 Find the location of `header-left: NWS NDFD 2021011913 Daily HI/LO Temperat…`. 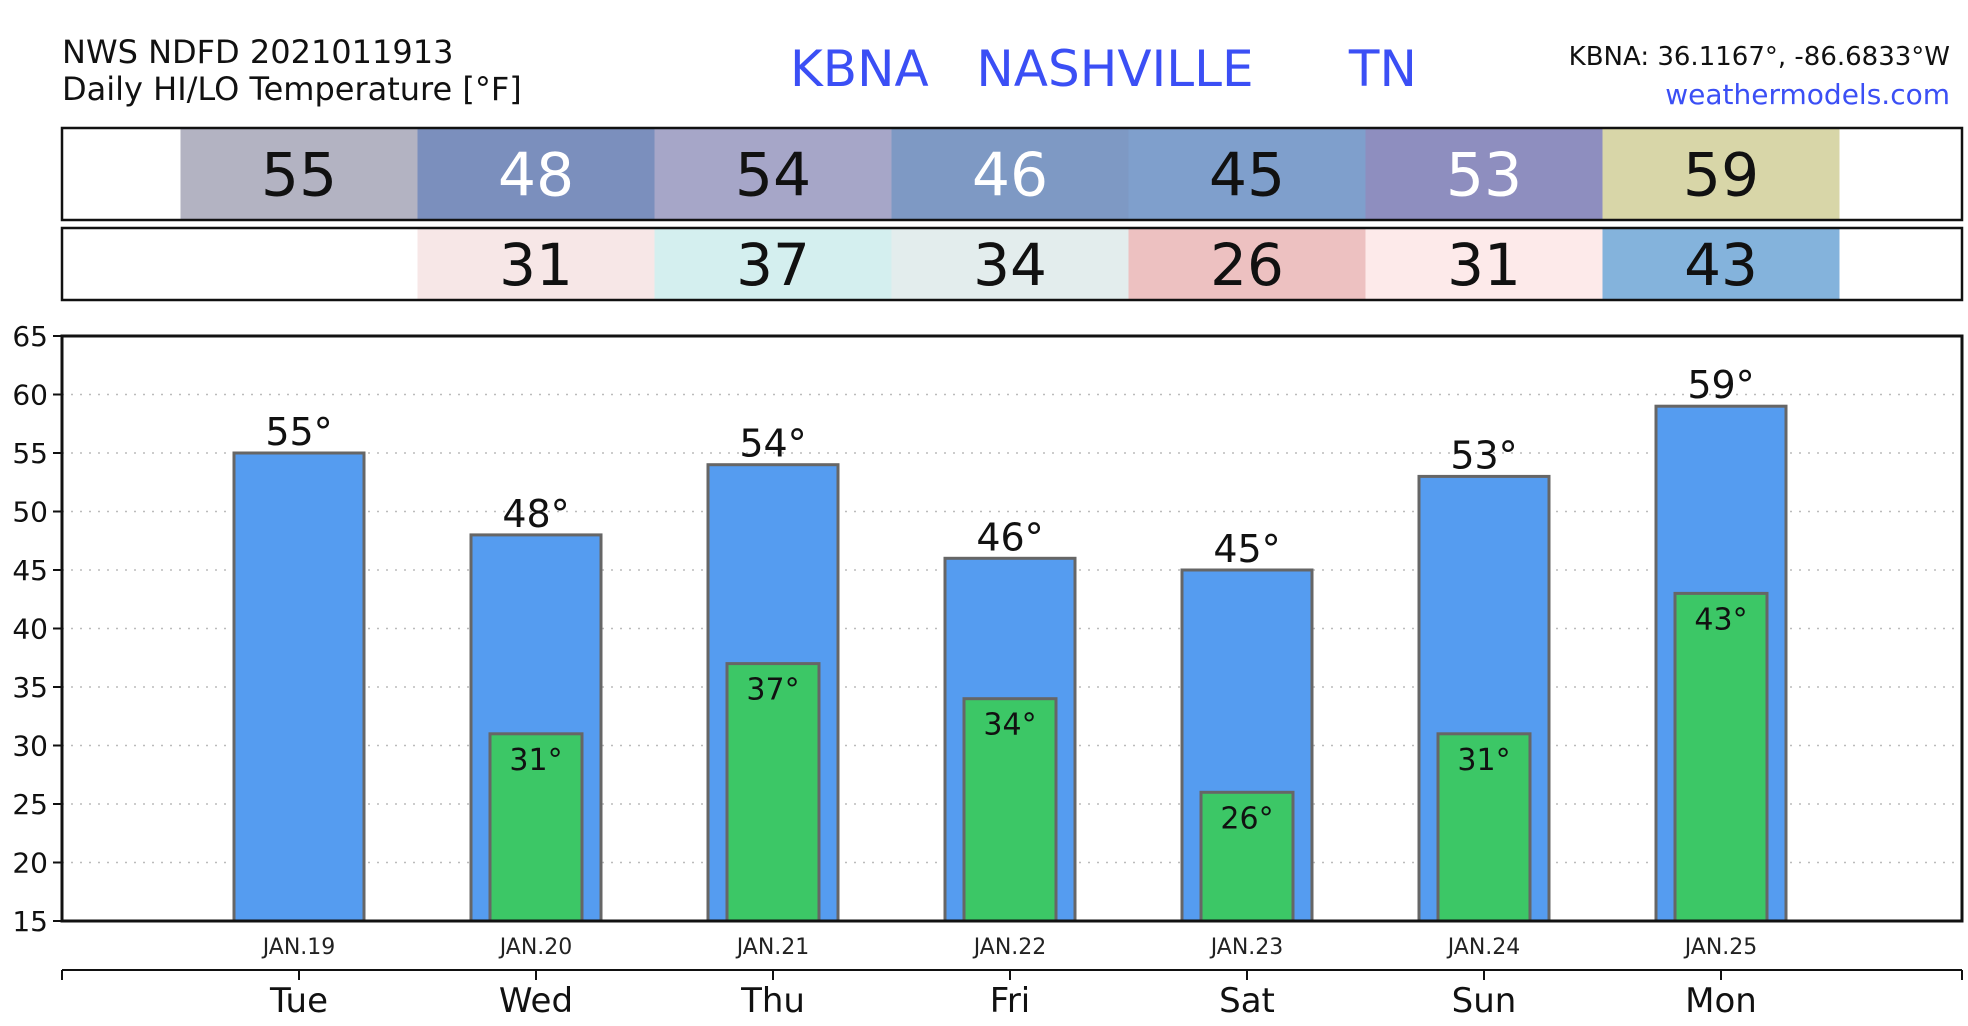

header-left: NWS NDFD 2021011913 Daily HI/LO Temperat… is located at coordinates (292, 71).